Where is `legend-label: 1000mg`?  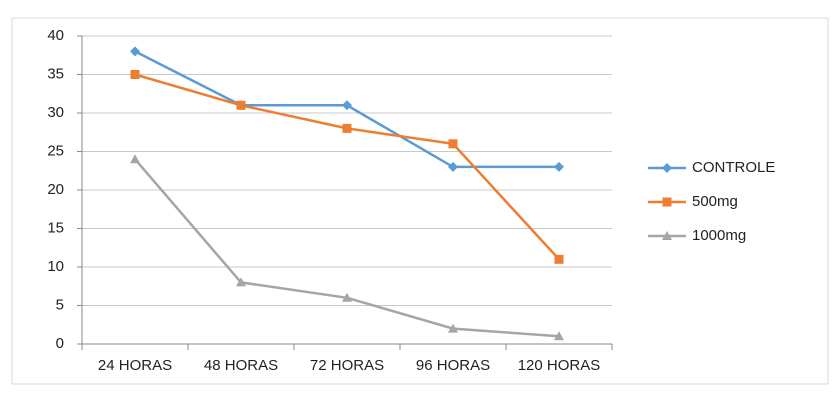 legend-label: 1000mg is located at coordinates (719, 235).